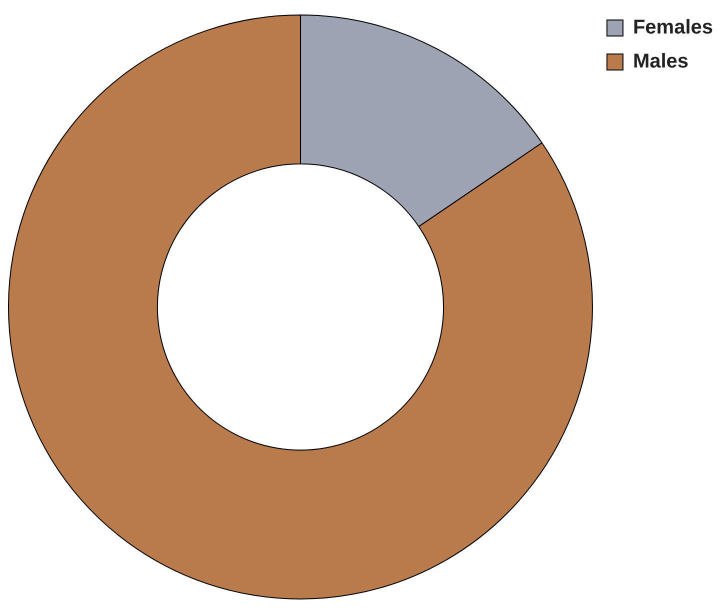  What do you see at coordinates (660, 61) in the screenshot?
I see `legend-label: Males` at bounding box center [660, 61].